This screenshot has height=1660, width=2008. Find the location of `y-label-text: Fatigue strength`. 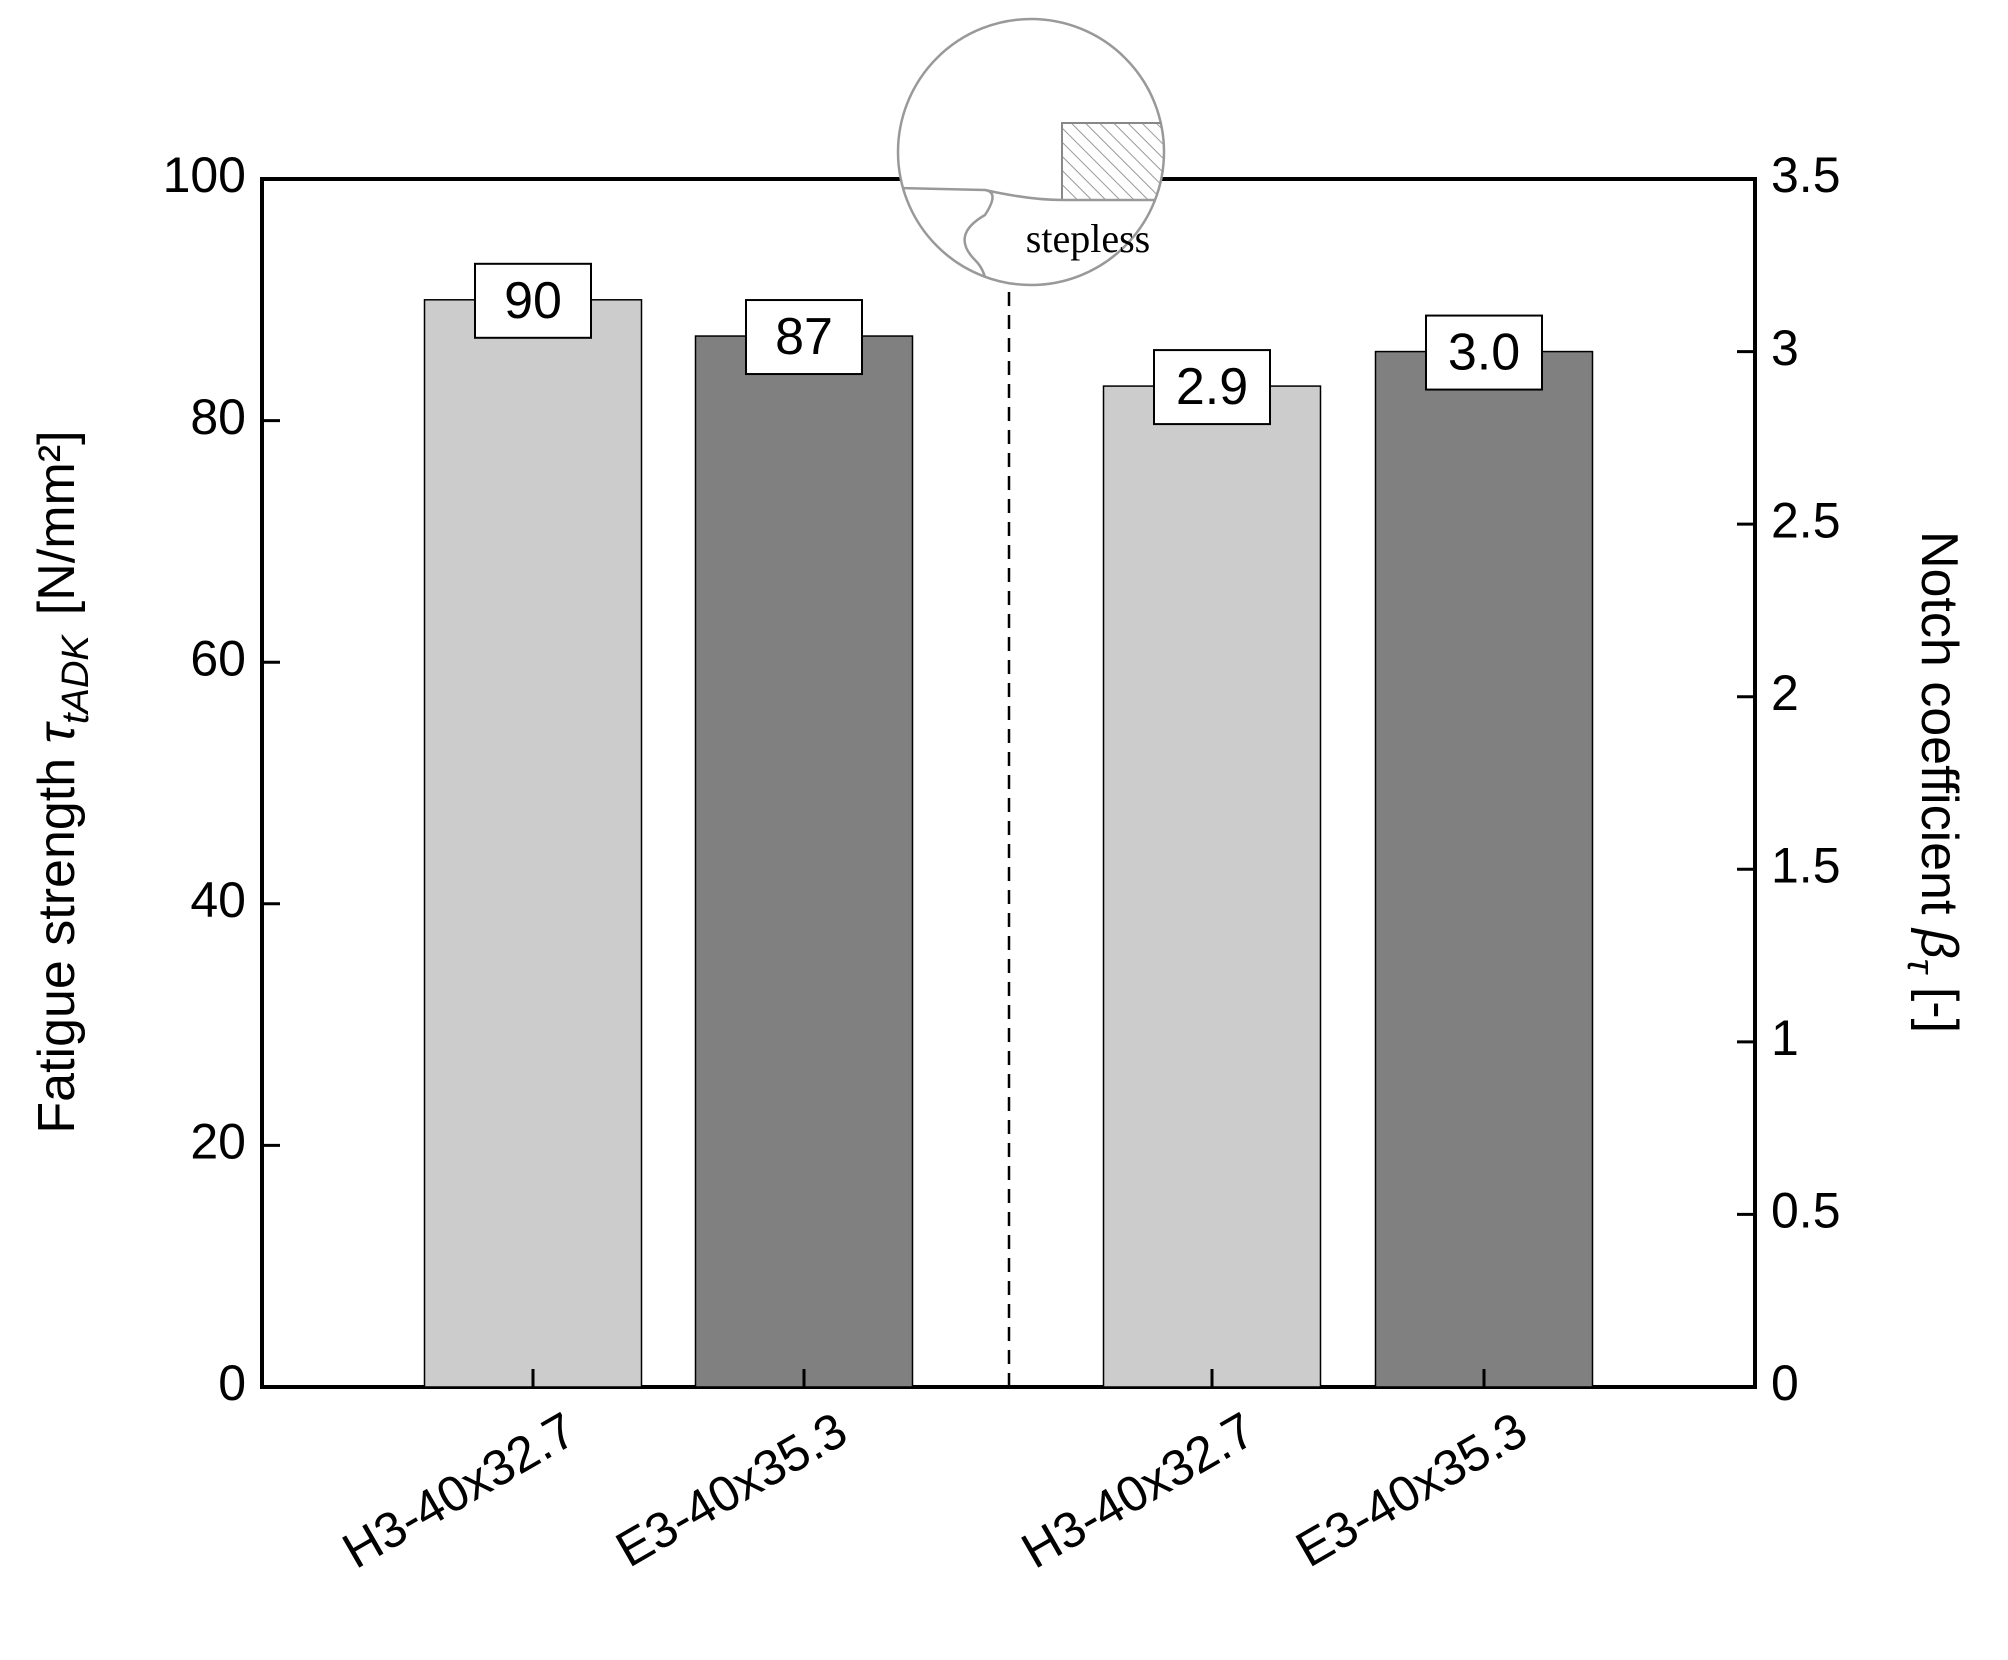

y-label-text: Fatigue strength is located at coordinates (57, 946).